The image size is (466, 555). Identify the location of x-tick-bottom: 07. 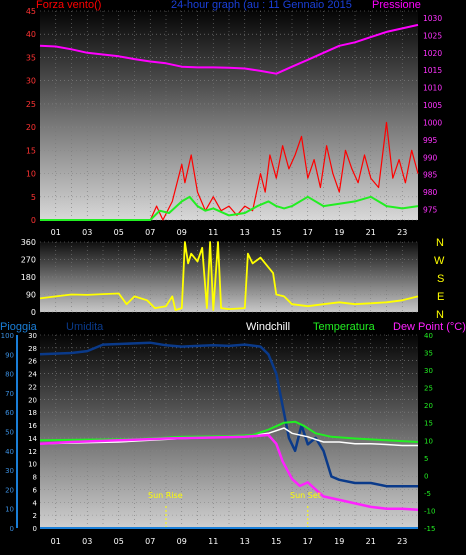
(150, 541).